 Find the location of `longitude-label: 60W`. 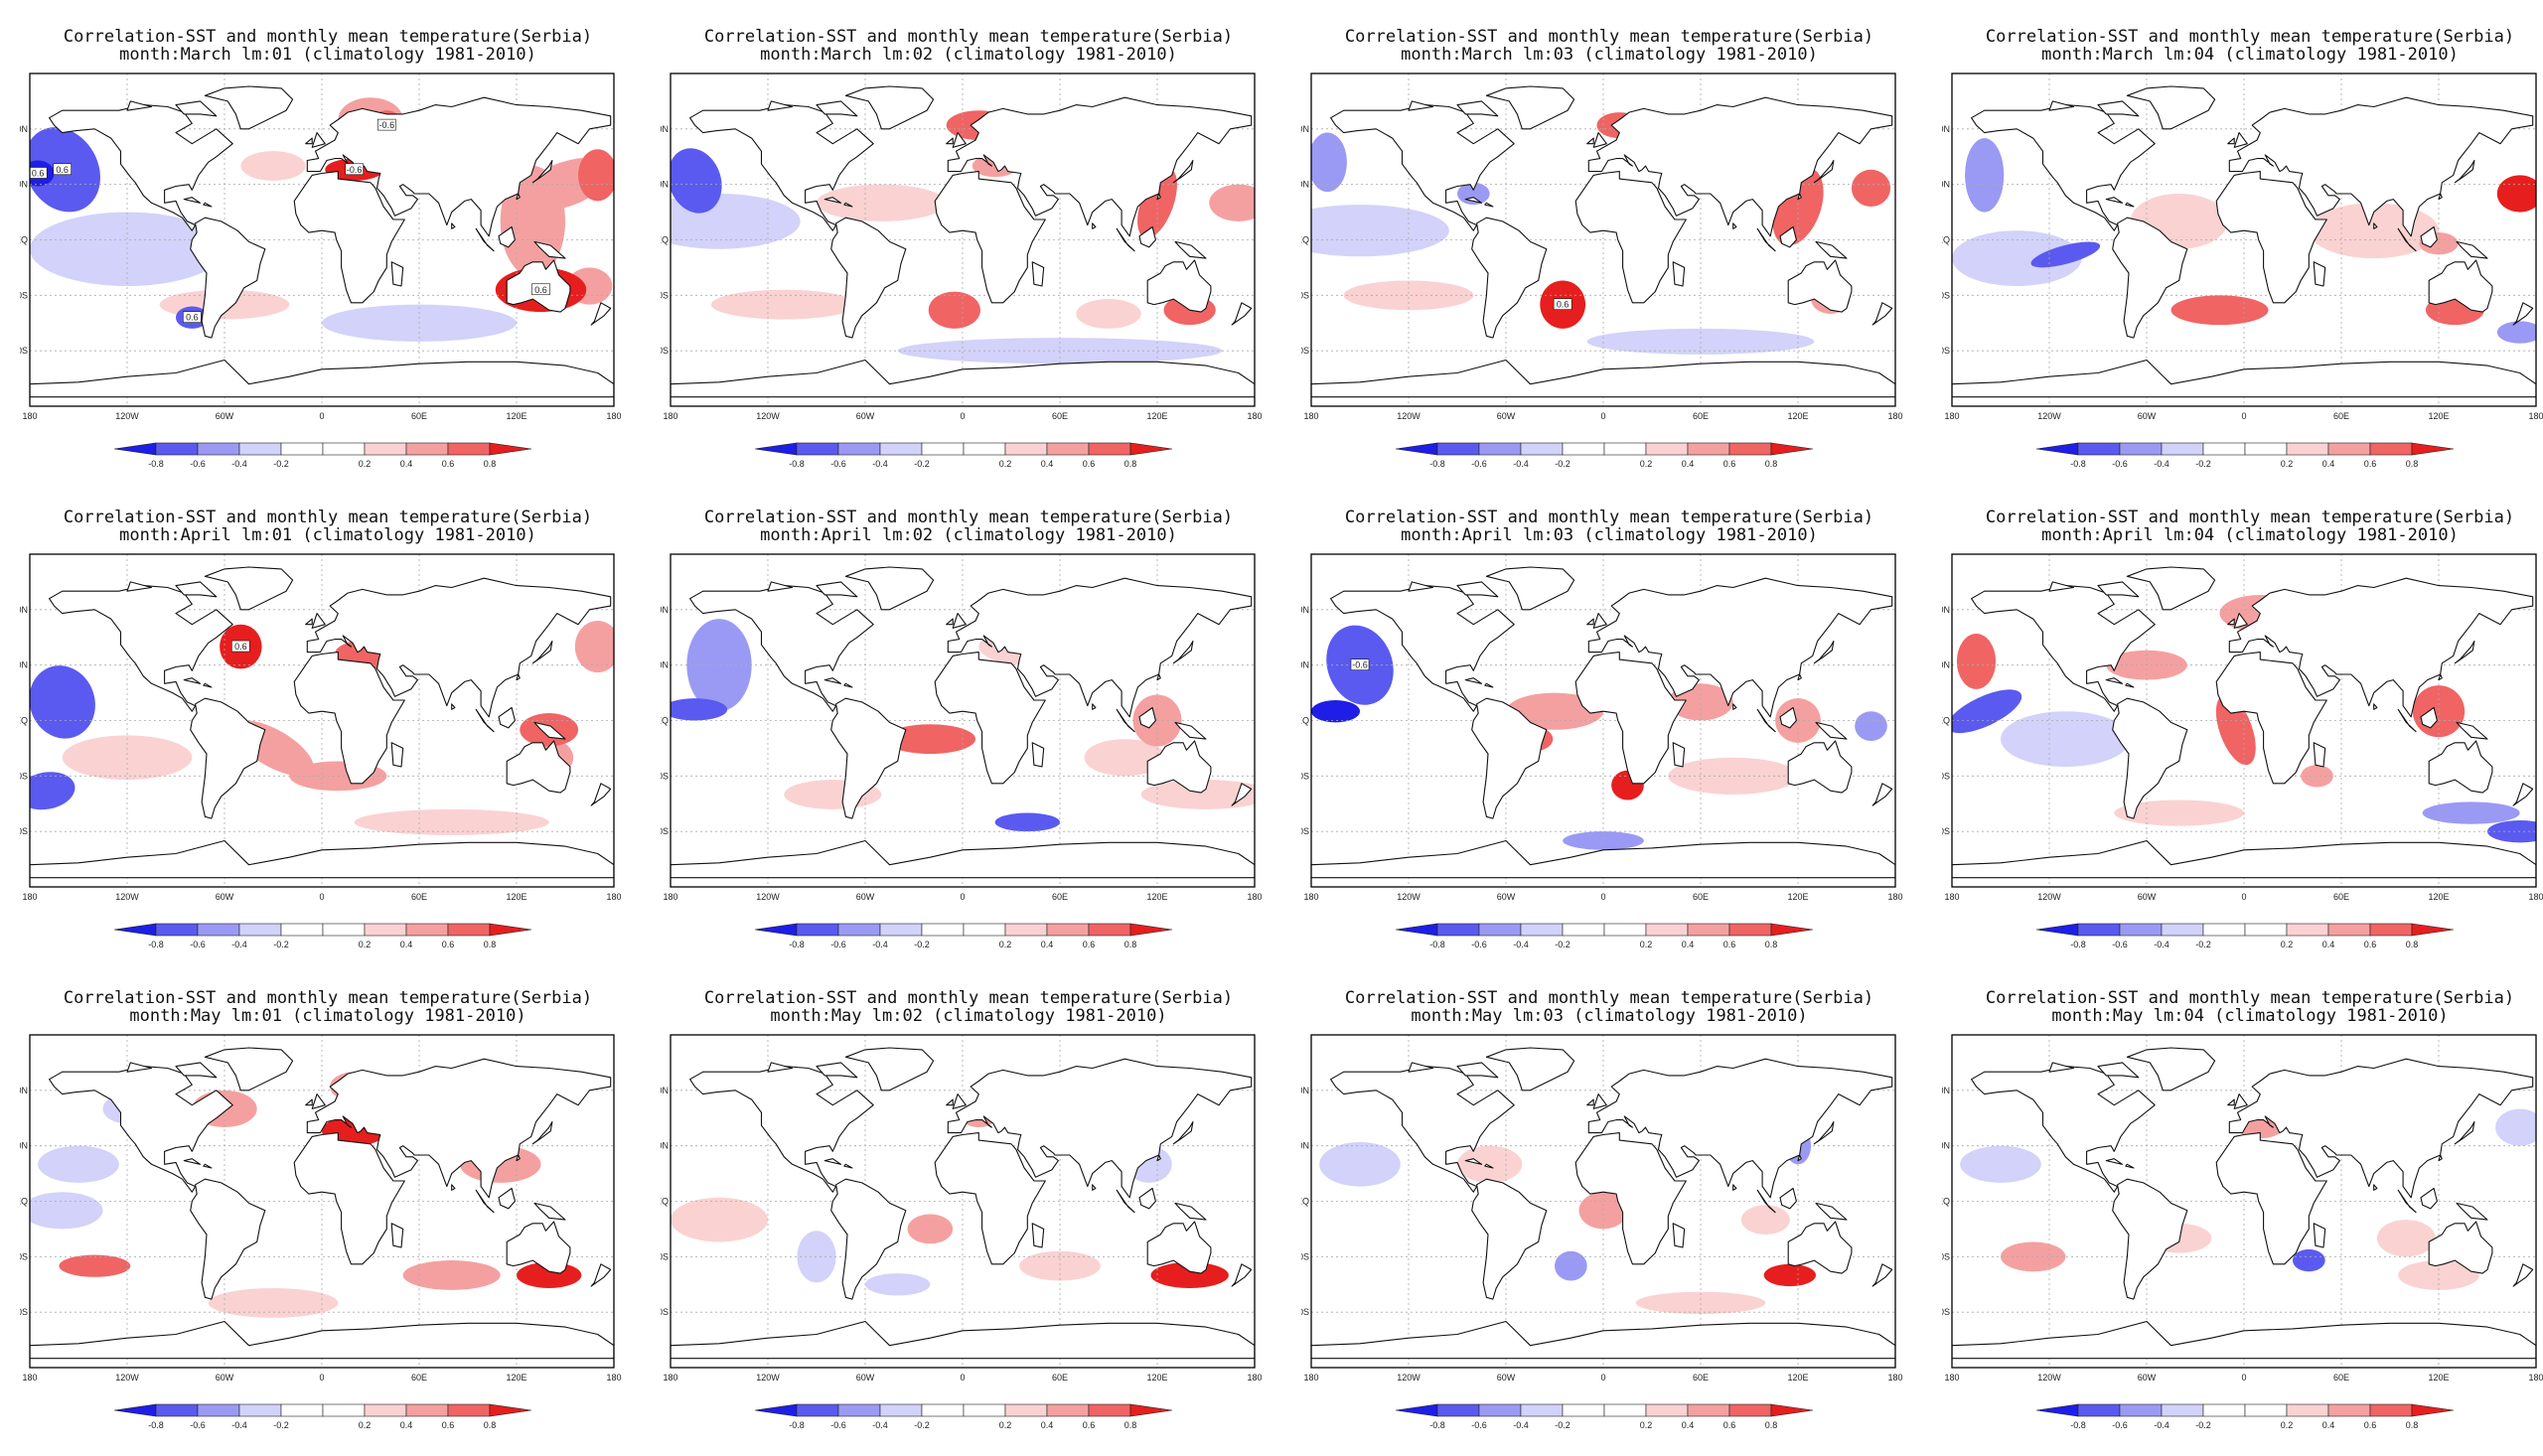

longitude-label: 60W is located at coordinates (1506, 416).